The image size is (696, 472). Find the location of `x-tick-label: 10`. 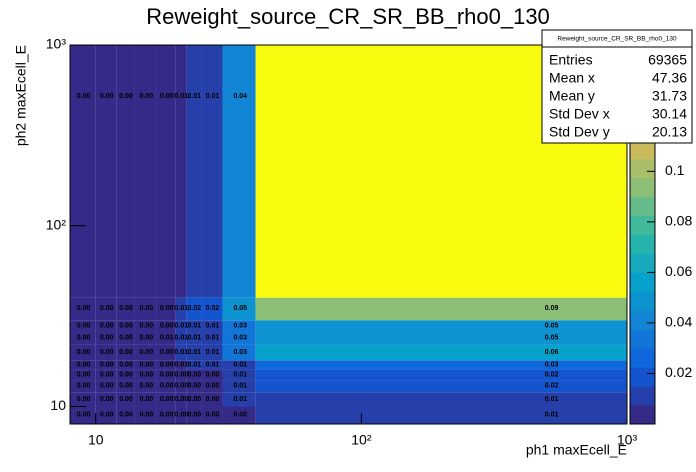

x-tick-label: 10 is located at coordinates (96, 440).